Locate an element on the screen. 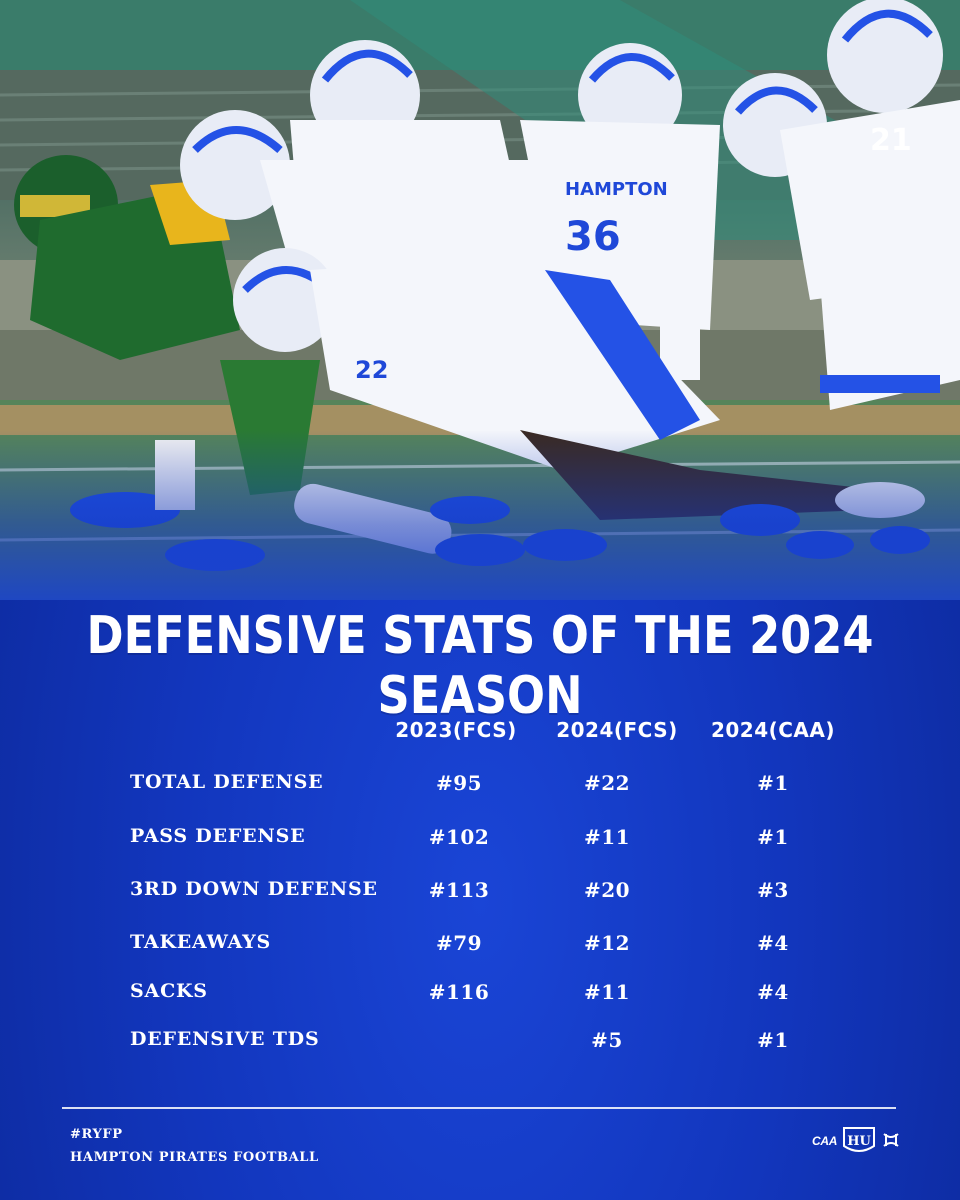  cell-2024-fcs: #22 is located at coordinates (607, 783).